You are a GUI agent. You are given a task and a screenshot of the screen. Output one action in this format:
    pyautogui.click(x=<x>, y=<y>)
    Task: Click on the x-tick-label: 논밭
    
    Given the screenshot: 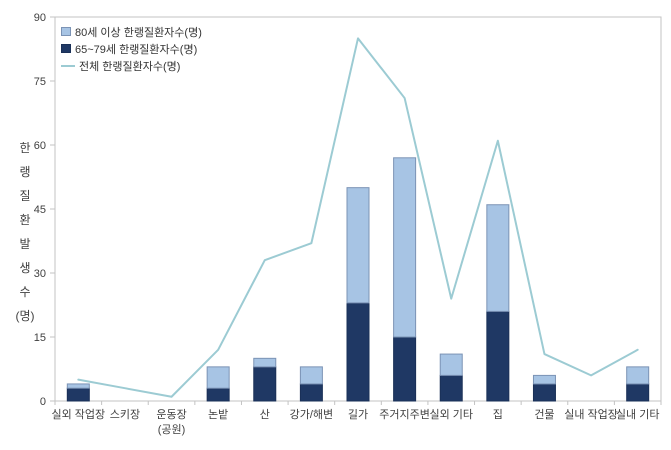 What is the action you would take?
    pyautogui.click(x=218, y=415)
    